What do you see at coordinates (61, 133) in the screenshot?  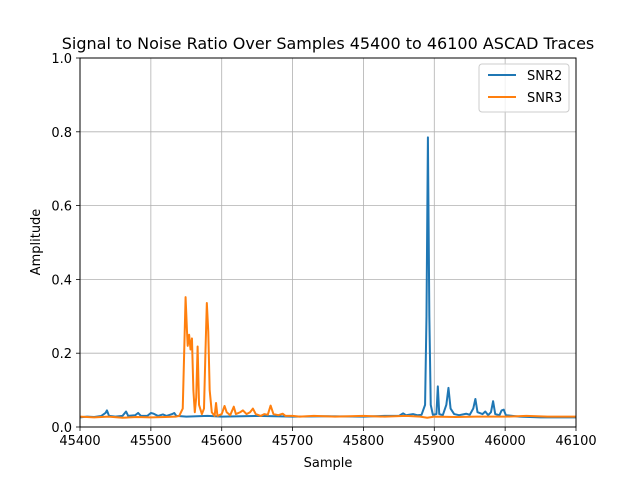 I see `y-tick-label: 0.8` at bounding box center [61, 133].